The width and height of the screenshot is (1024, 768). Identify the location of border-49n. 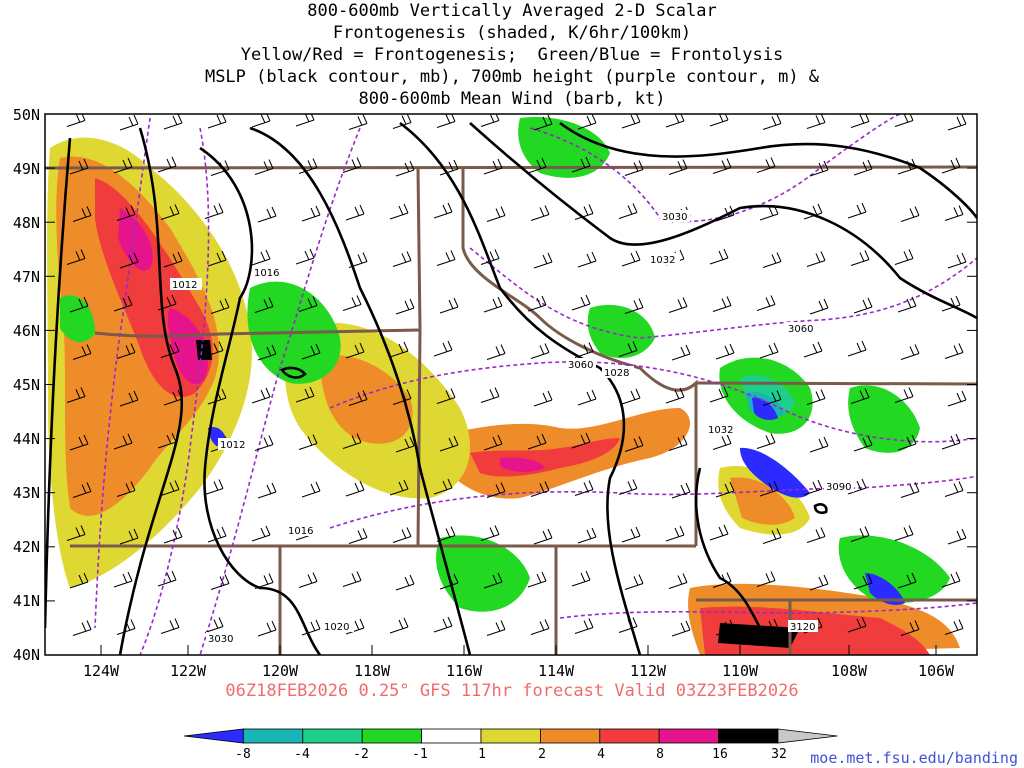
(511, 167).